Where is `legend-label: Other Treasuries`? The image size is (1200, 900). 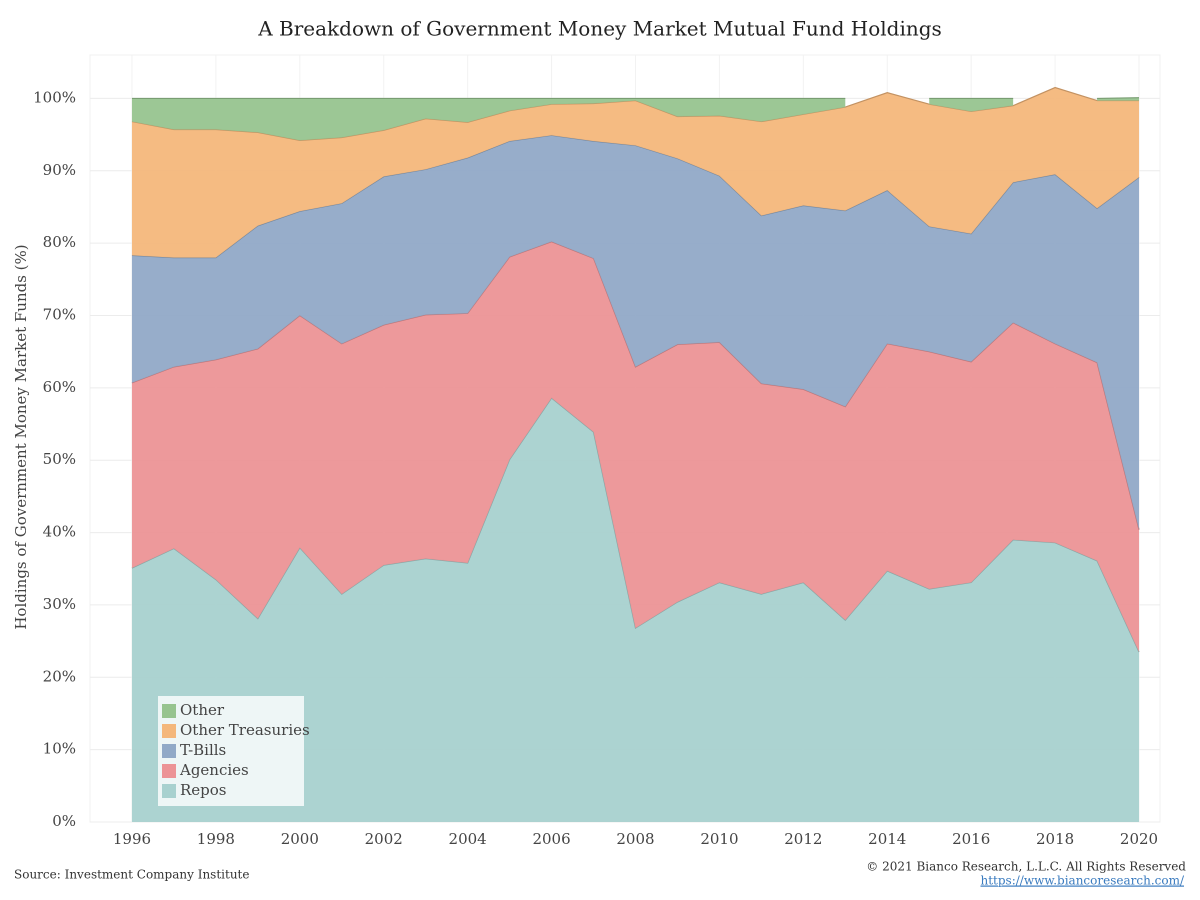
legend-label: Other Treasuries is located at coordinates (245, 730).